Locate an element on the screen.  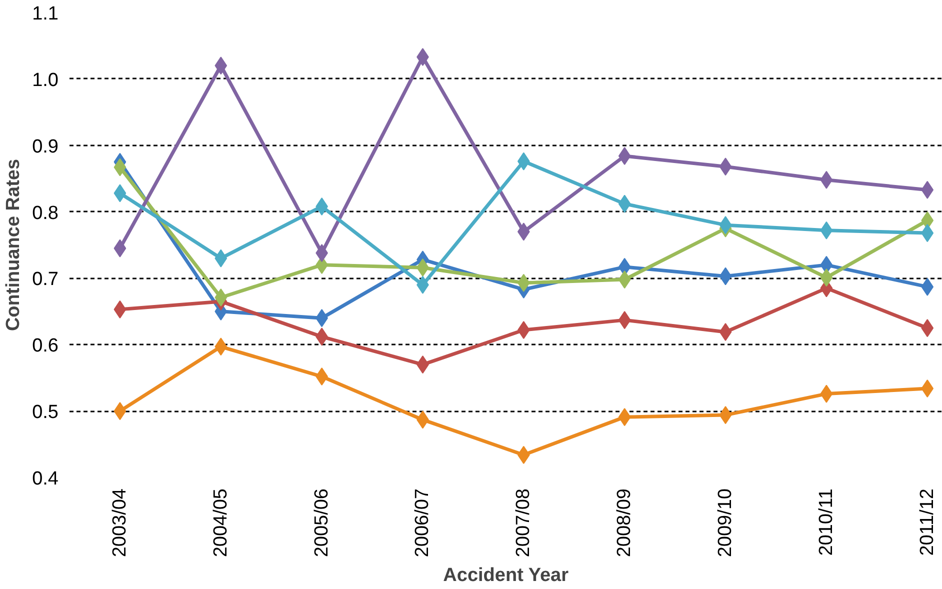
x-tick-label: 2011/12 is located at coordinates (927, 522).